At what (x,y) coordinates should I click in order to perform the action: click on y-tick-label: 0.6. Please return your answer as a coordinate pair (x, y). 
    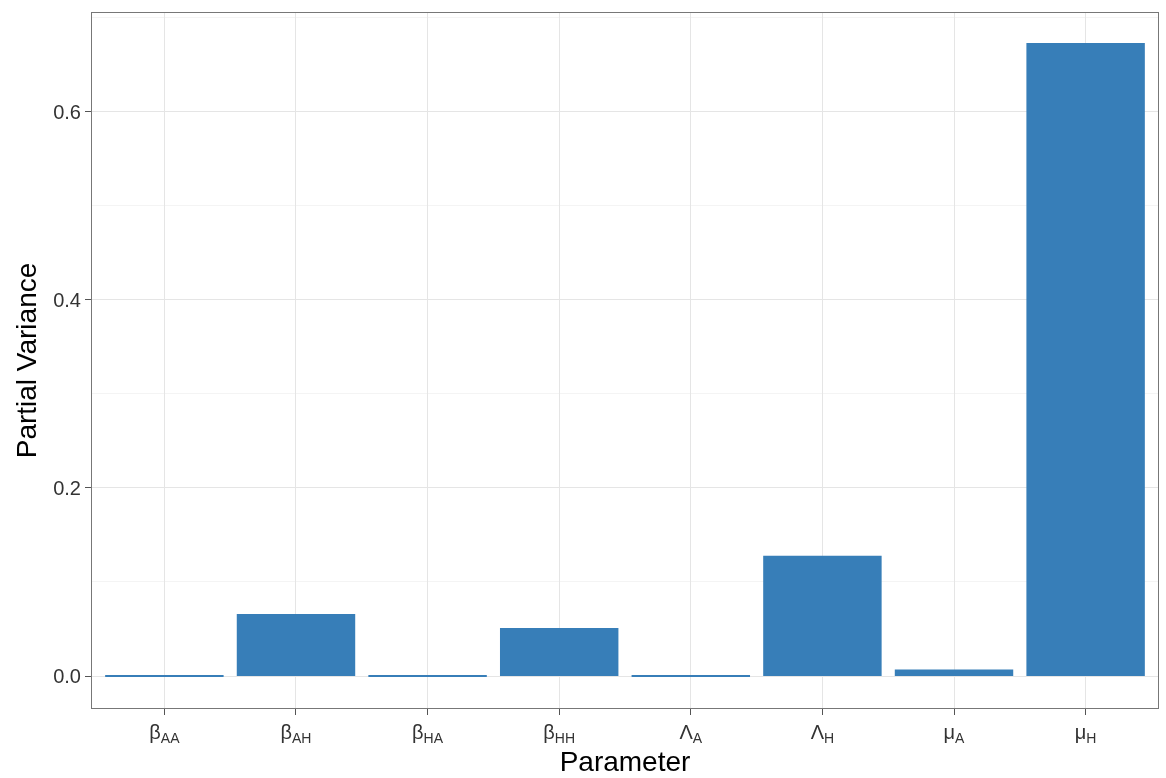
    Looking at the image, I should click on (67, 111).